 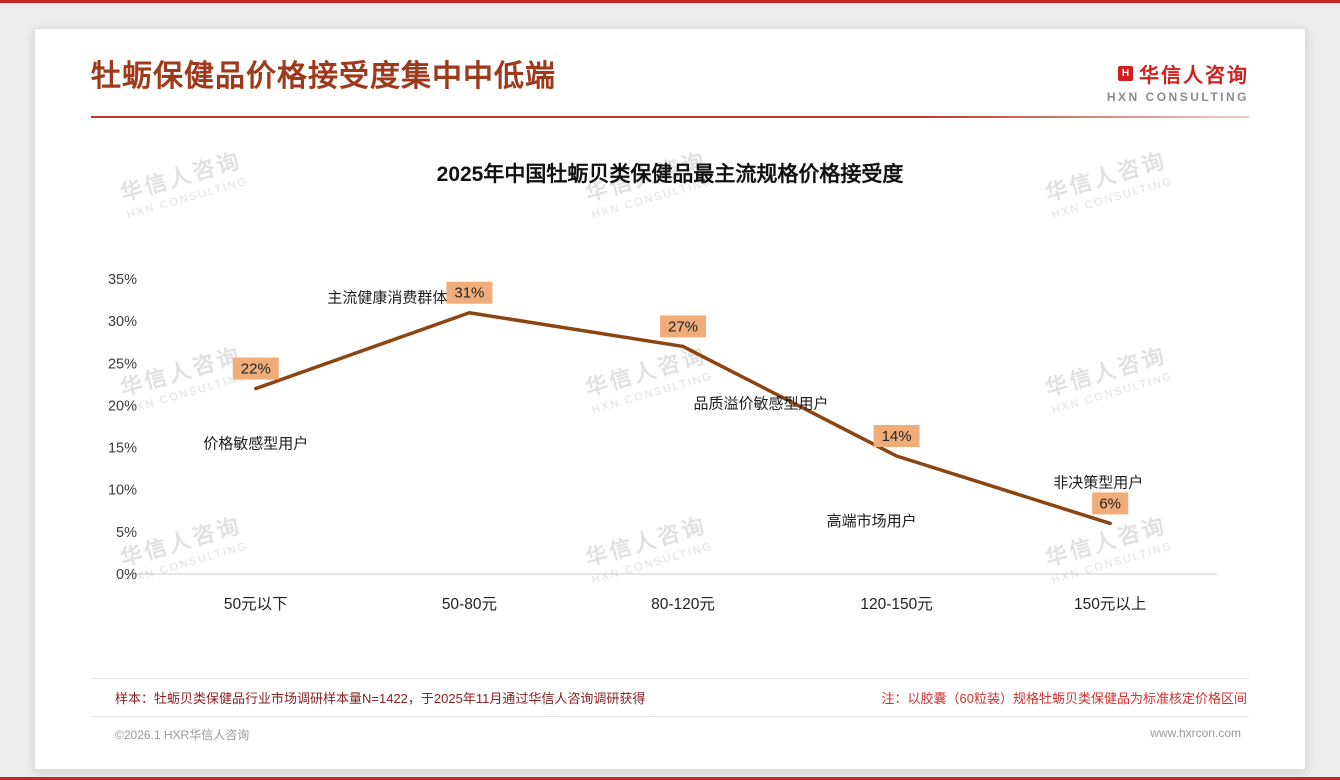 What do you see at coordinates (323, 76) in the screenshot?
I see `page-title: 牡蛎保健品价格接受度集中中低端` at bounding box center [323, 76].